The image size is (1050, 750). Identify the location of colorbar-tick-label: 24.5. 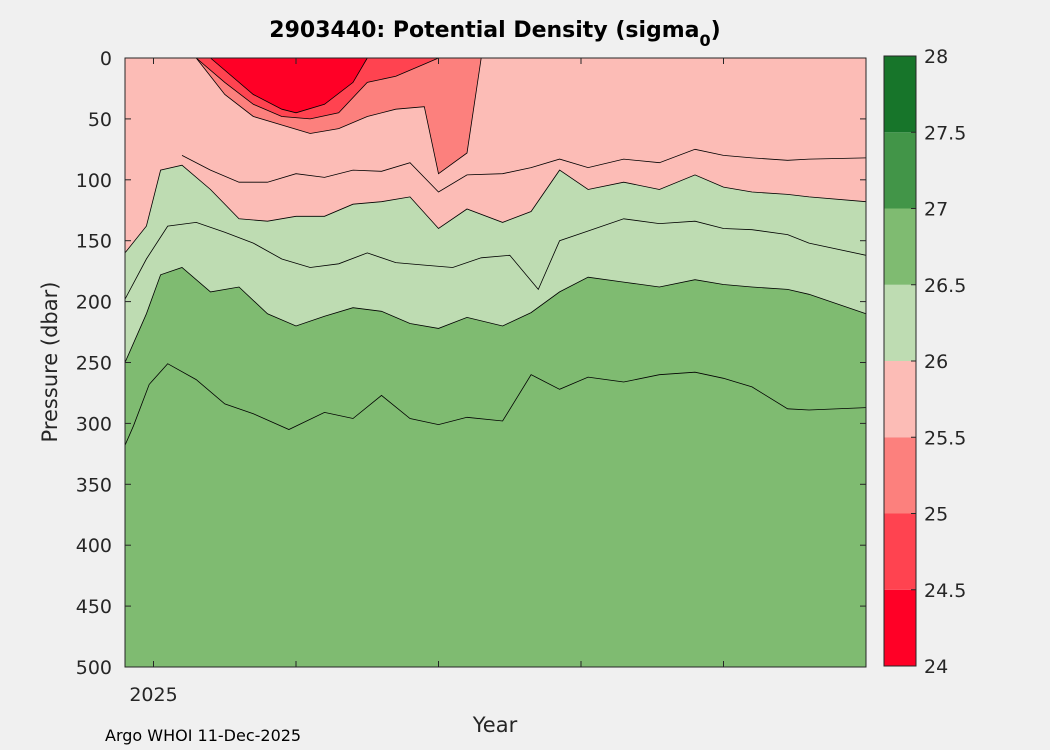
(945, 591).